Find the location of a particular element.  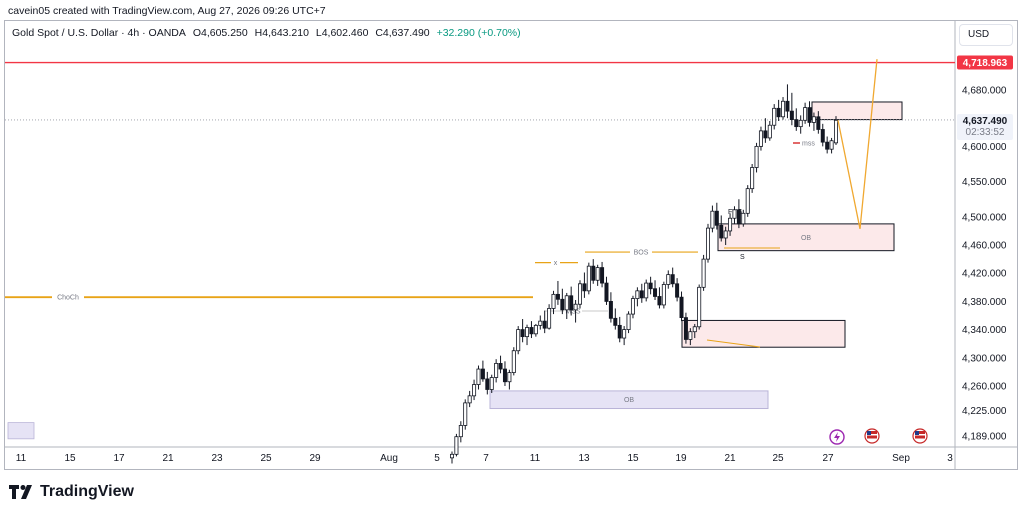

currency-button: USD is located at coordinates (986, 35).